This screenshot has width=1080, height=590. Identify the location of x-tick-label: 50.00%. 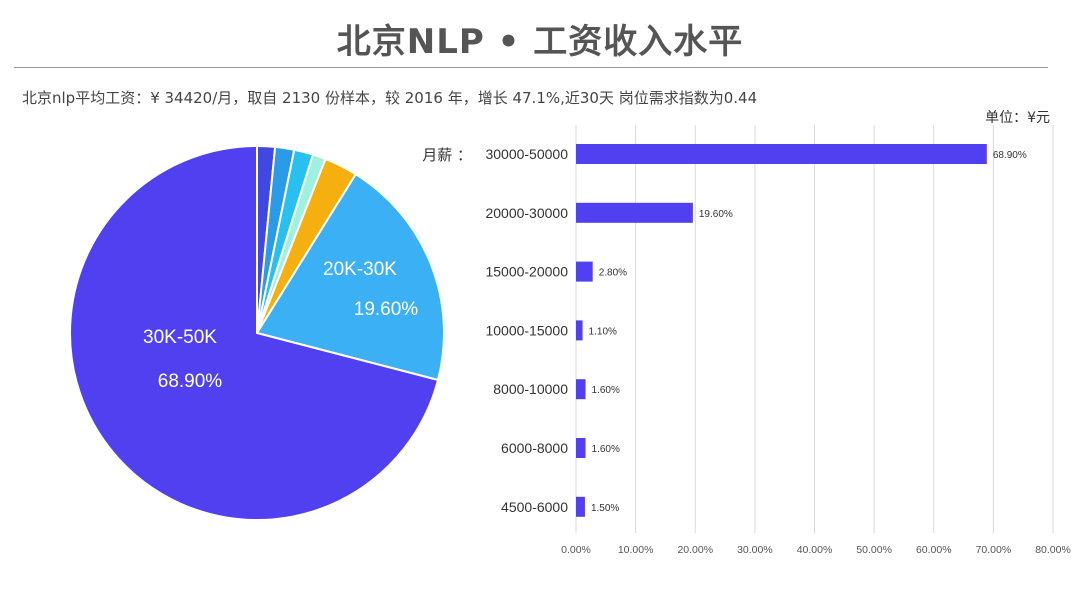
(874, 550).